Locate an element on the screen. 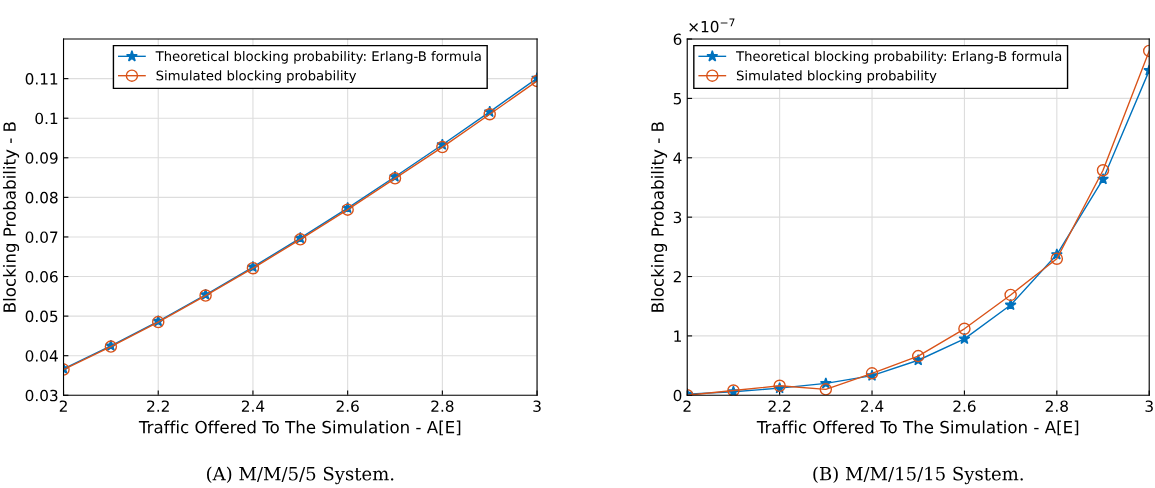 The image size is (1155, 488). y-tick-label: 0.07 is located at coordinates (41, 237).